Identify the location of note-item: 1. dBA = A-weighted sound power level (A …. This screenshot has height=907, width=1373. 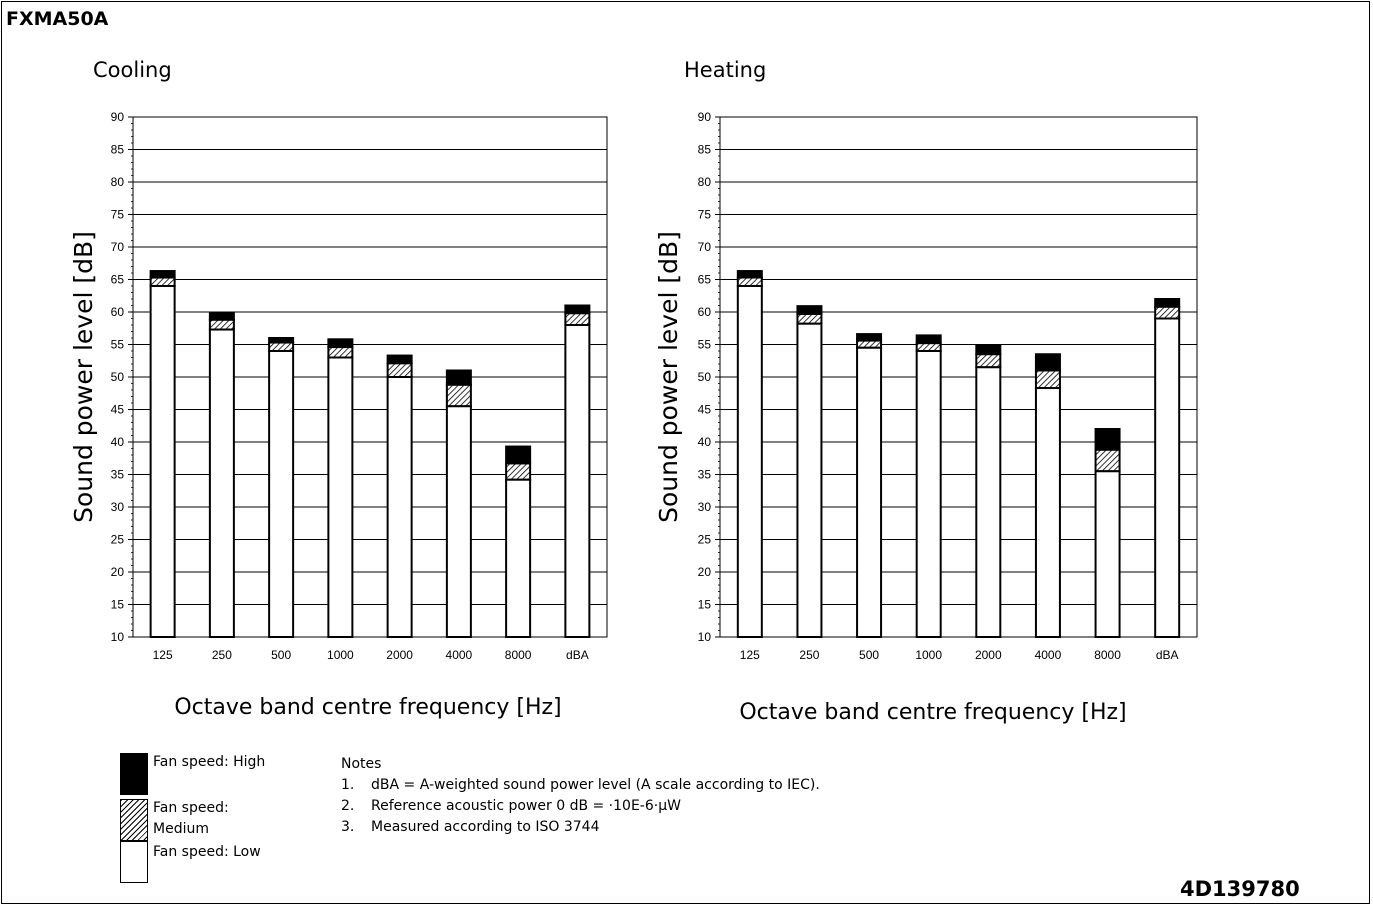
(580, 785).